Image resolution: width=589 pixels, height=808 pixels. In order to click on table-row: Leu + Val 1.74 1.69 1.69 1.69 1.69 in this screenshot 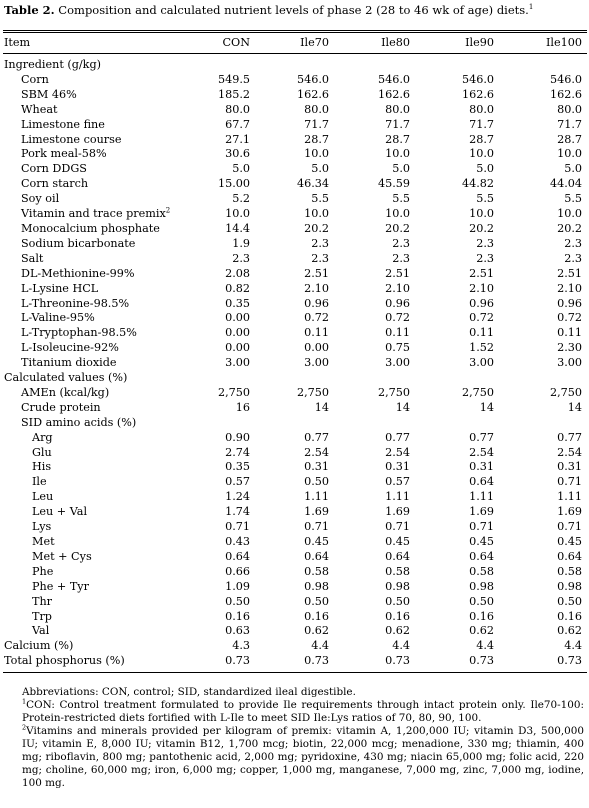, I will do `click(293, 512)`.